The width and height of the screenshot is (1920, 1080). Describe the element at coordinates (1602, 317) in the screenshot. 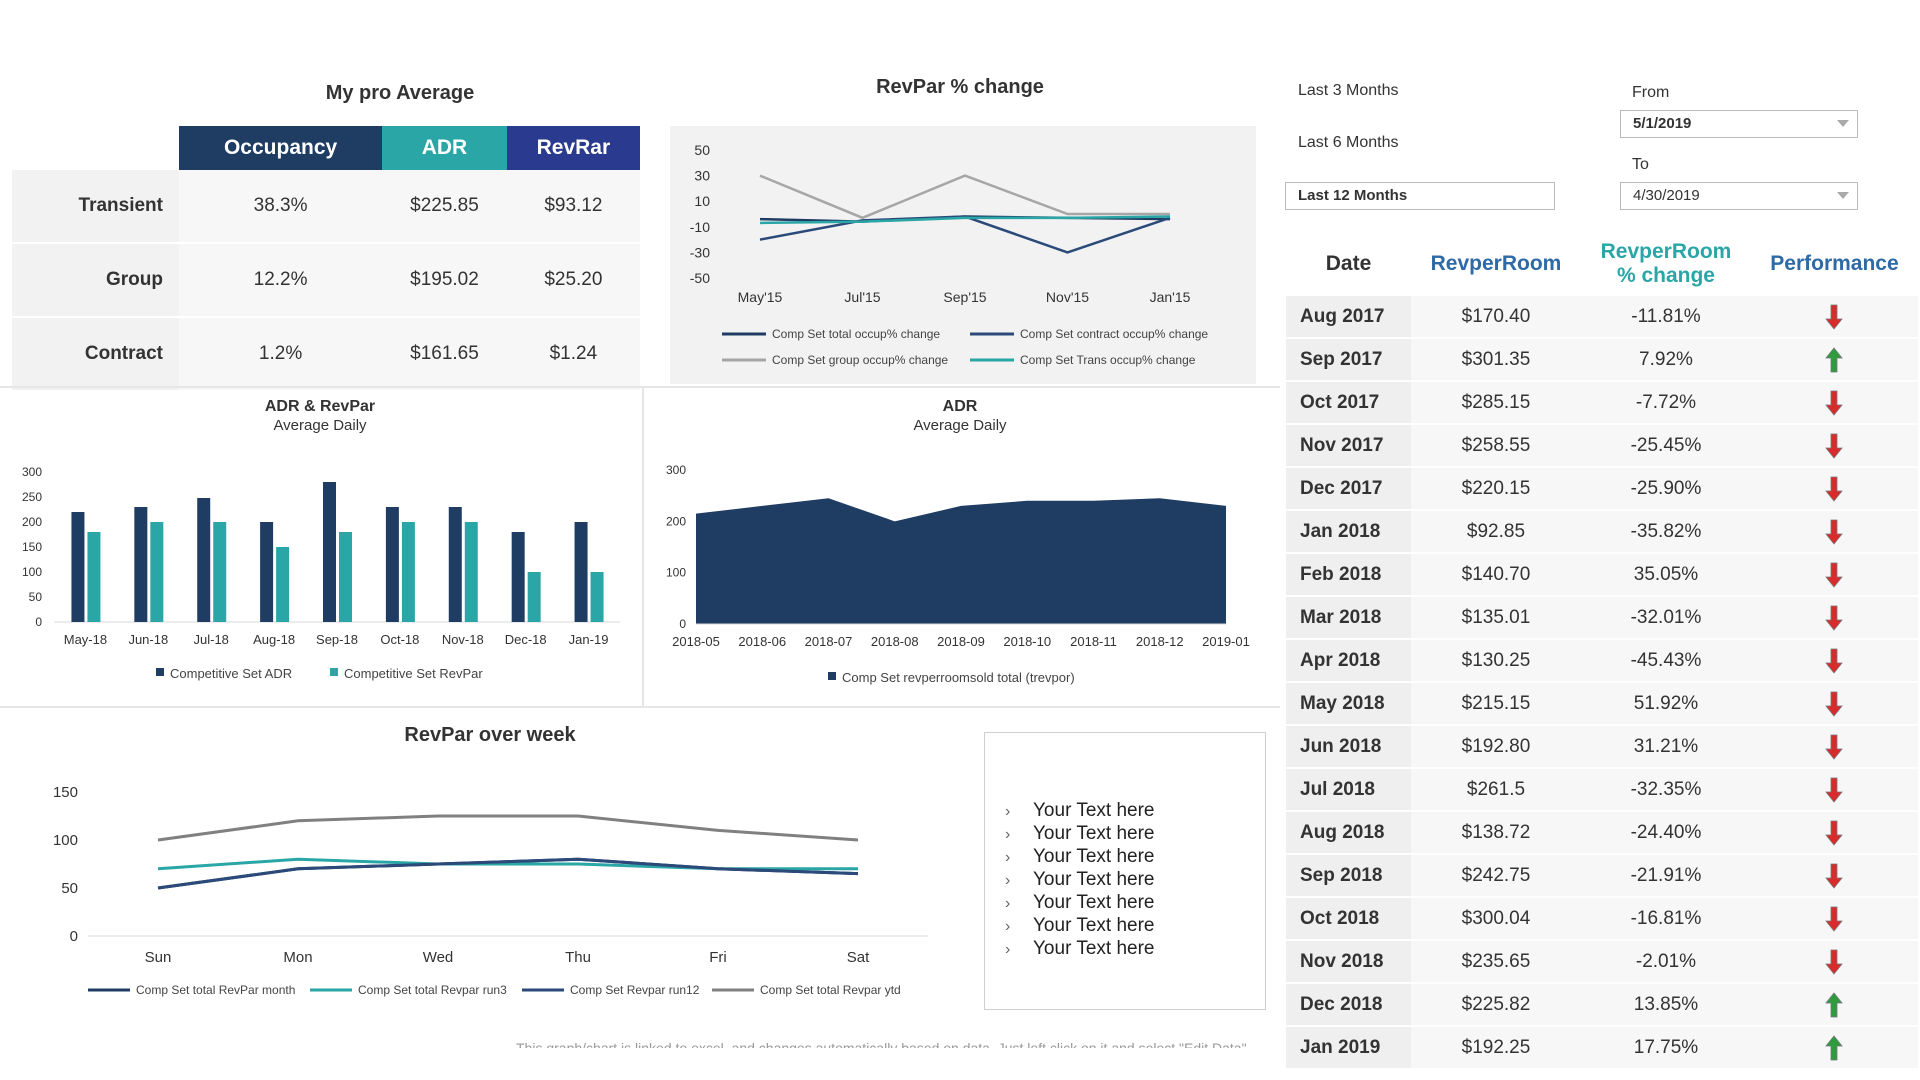

I see `perf-row: Aug 2017 $170.40 -11.81%` at that location.